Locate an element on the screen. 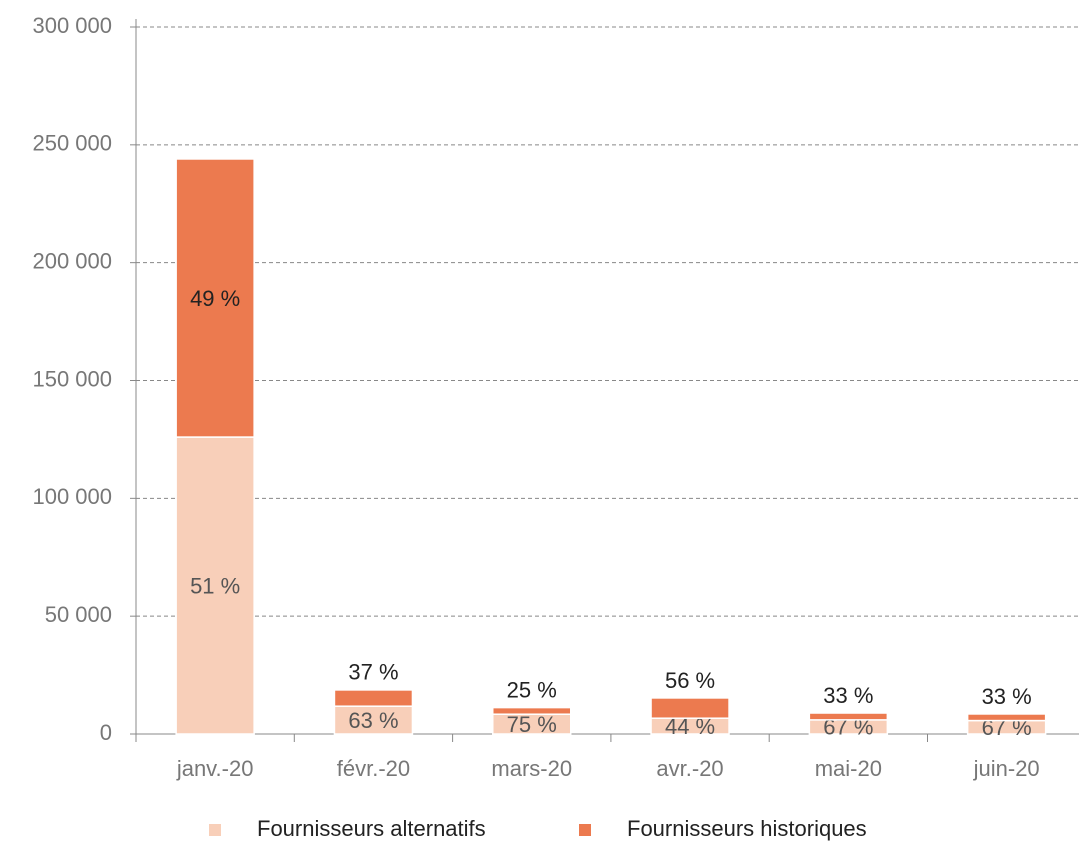 The image size is (1079, 841). data-label: 37 % is located at coordinates (373, 672).